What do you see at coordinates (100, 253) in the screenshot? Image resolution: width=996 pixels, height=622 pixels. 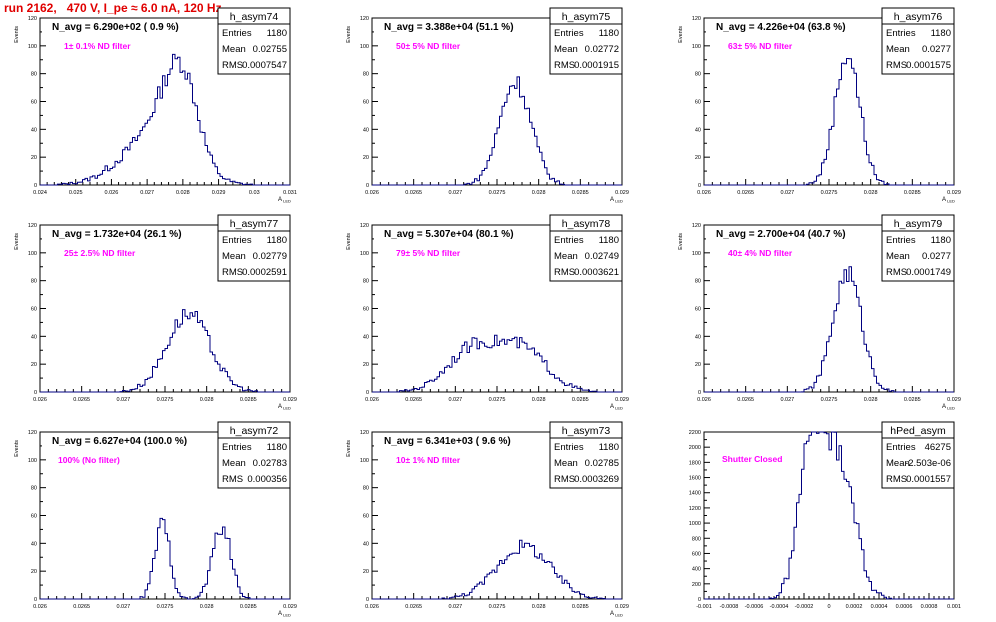 I see `filter-label: 25± 2.5% ND filter` at bounding box center [100, 253].